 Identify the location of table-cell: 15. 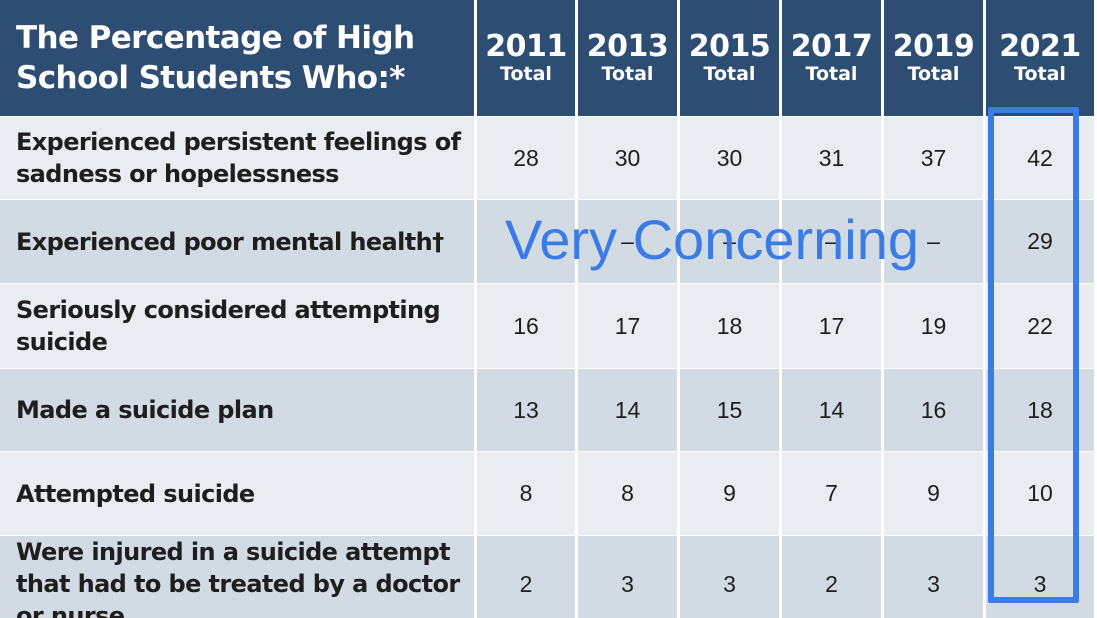
(731, 410).